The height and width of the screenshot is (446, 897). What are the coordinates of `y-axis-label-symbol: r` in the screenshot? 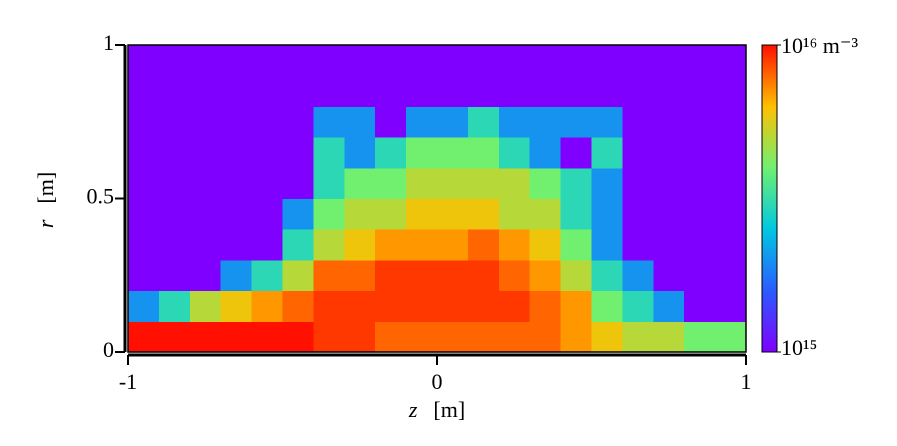 It's located at (45, 223).